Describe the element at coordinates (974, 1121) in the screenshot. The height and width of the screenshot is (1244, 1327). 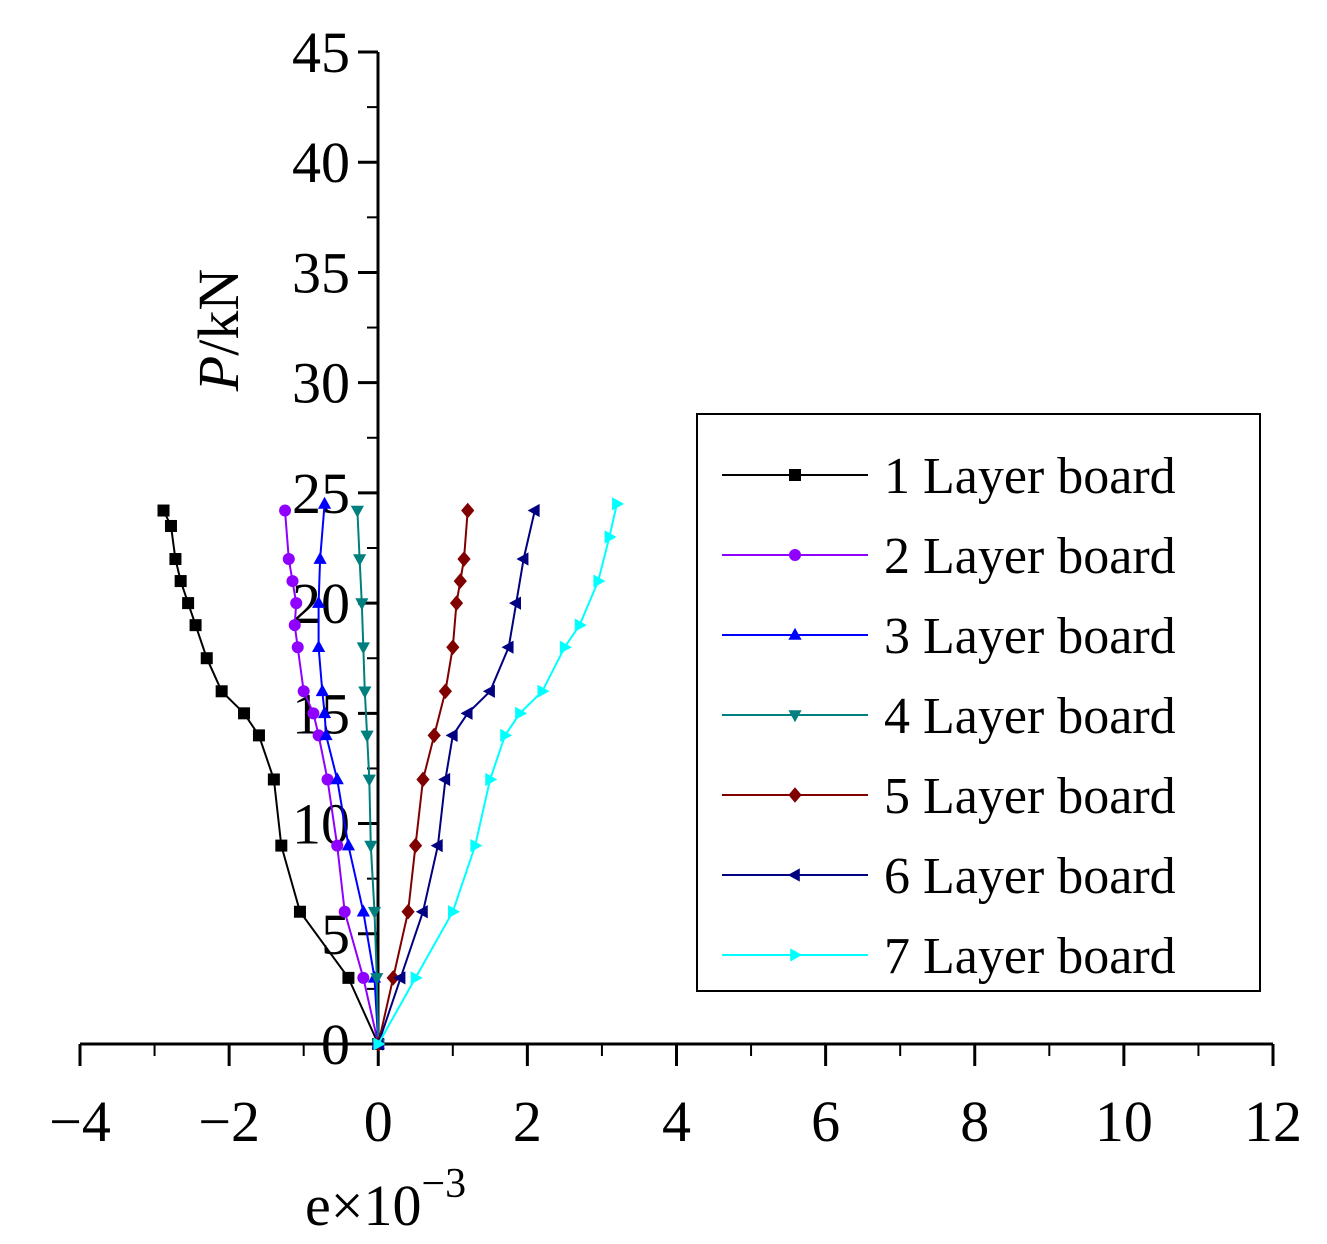
I see `x-tick-label: 8` at that location.